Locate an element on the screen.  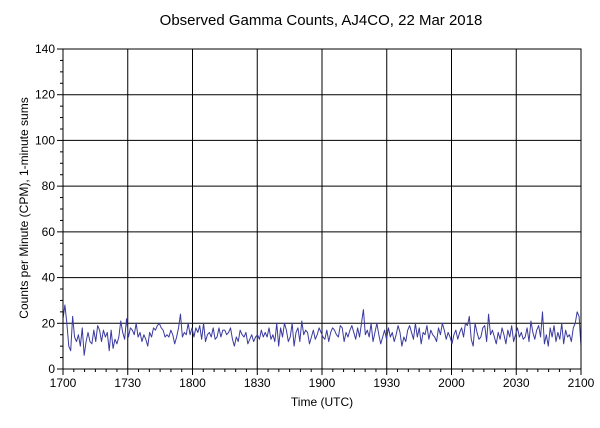
y-axis-label: Counts per Minute (CPM), 1-minute sums is located at coordinates (24, 207).